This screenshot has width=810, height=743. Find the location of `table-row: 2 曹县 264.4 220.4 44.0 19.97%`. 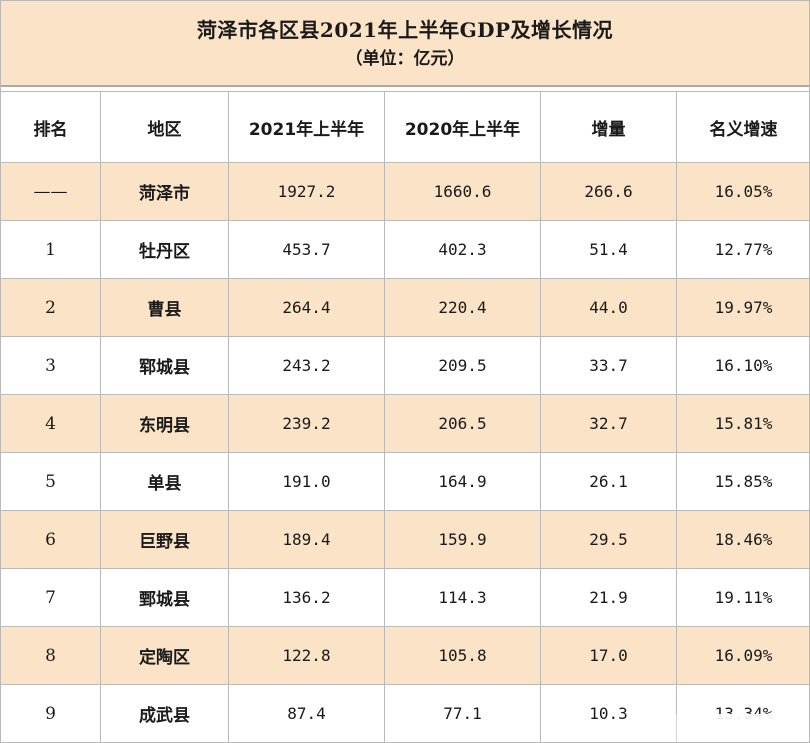

table-row: 2 曹县 264.4 220.4 44.0 19.97% is located at coordinates (405, 307).